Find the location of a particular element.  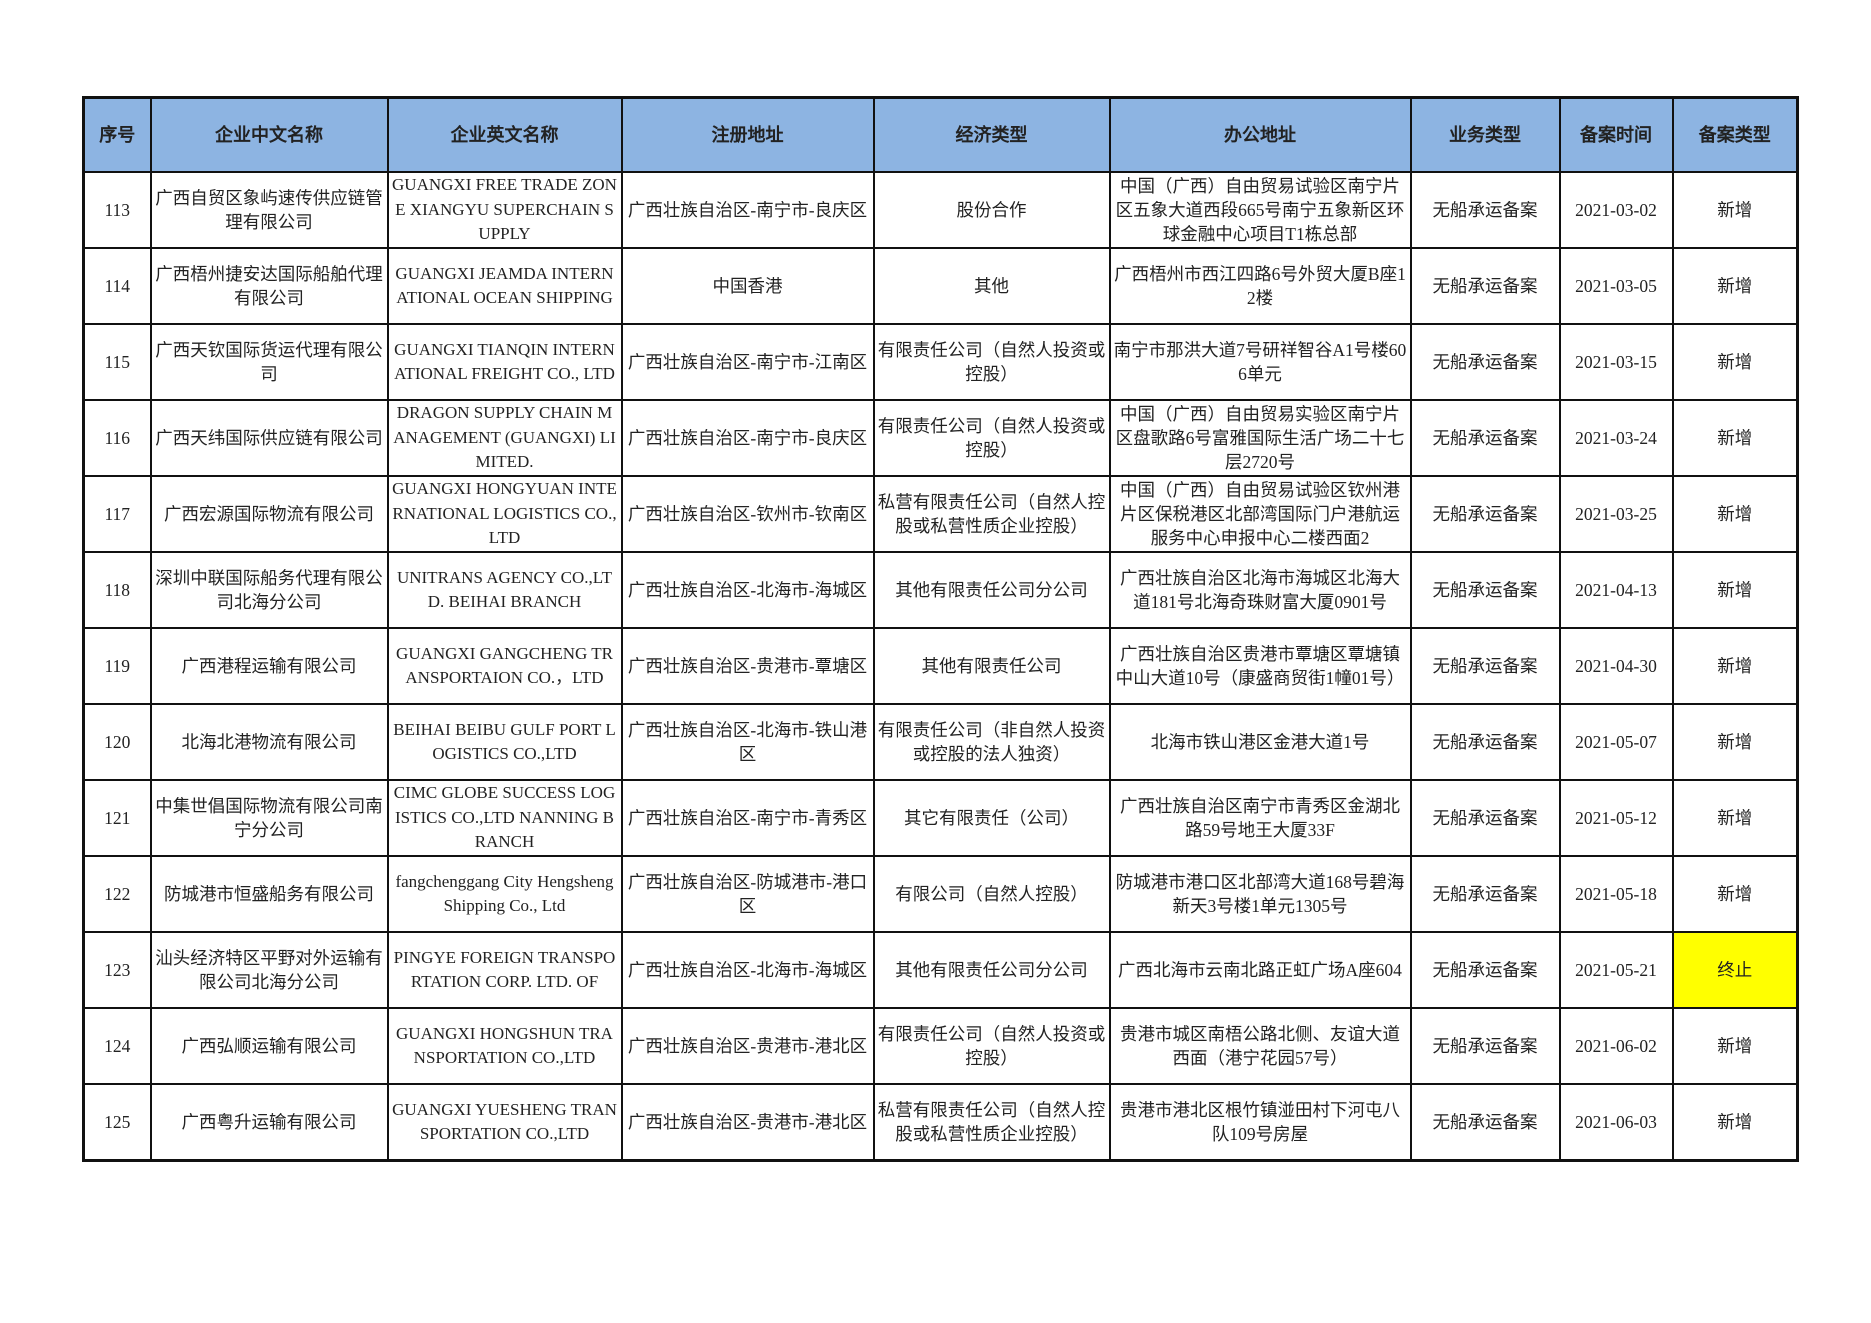

cell-office-address: 广西壮族自治区北海市海城区北海大道181号北海奇珠财富大厦0901号 is located at coordinates (1260, 590).